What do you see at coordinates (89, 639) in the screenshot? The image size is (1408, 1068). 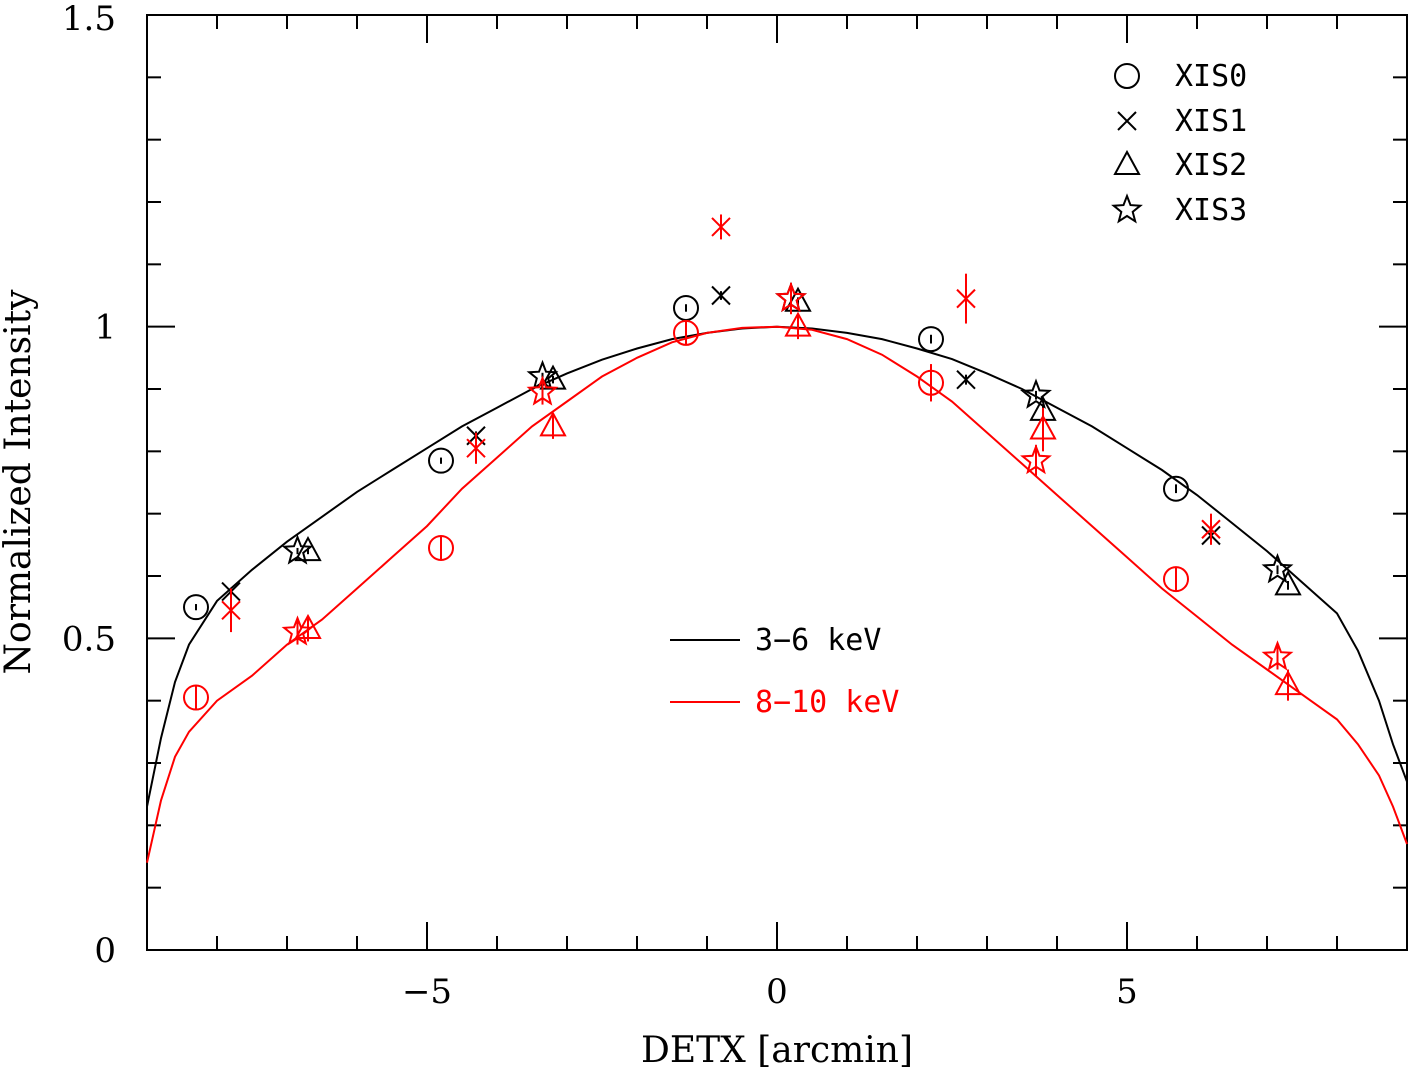 I see `y-tick-label: 0.5` at bounding box center [89, 639].